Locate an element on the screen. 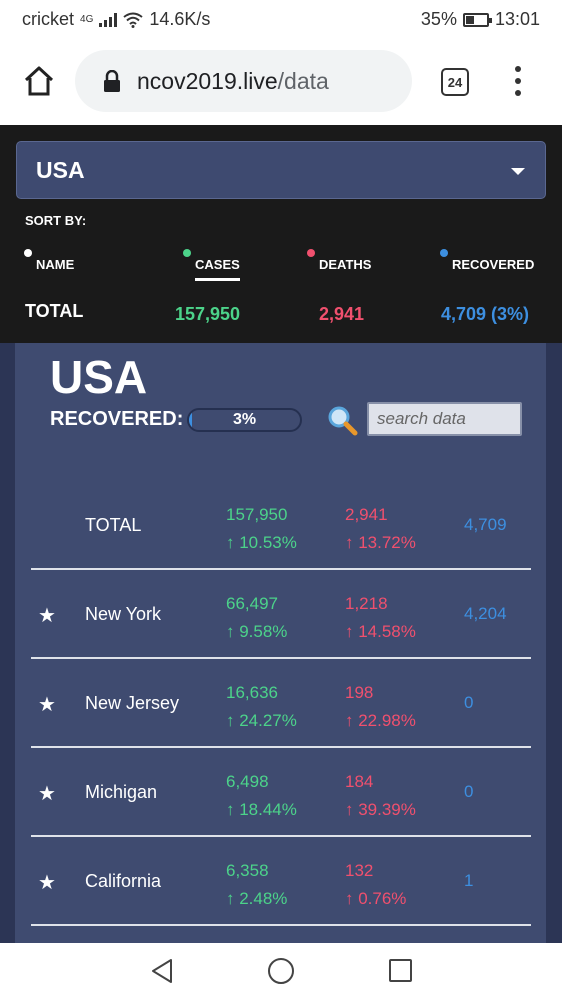 The width and height of the screenshot is (562, 1000). sort-option-label: DEATHS is located at coordinates (345, 264).